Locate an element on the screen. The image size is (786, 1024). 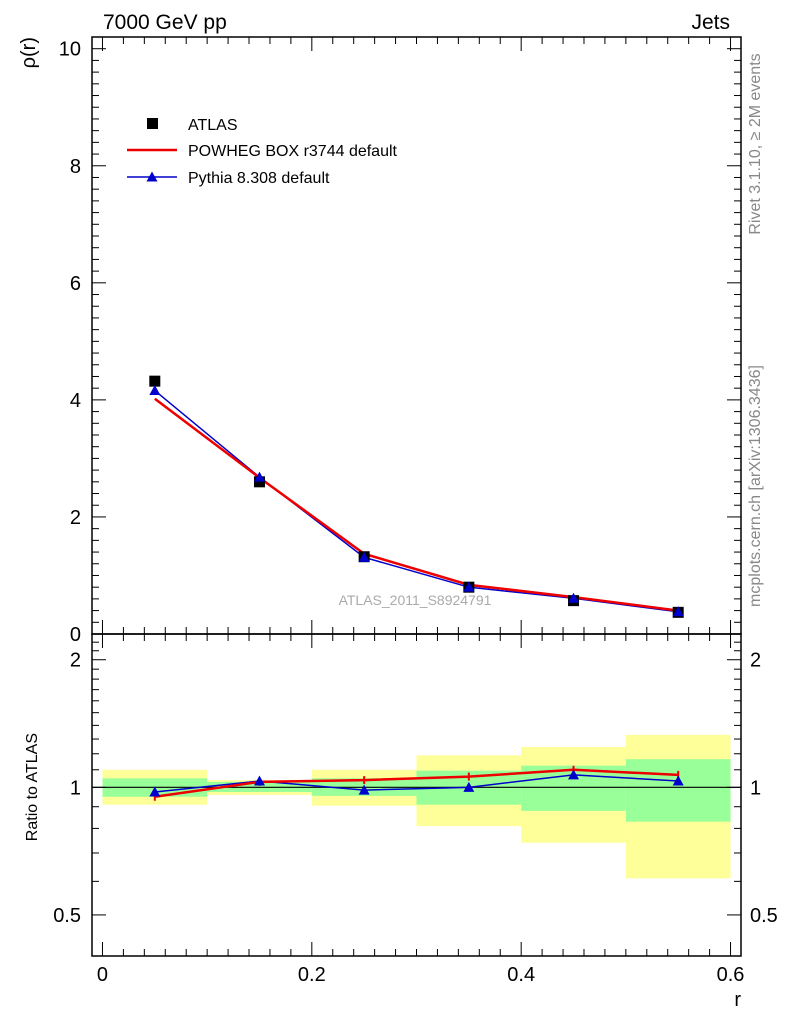
ratio-uncertainty-bands is located at coordinates (416, 806).